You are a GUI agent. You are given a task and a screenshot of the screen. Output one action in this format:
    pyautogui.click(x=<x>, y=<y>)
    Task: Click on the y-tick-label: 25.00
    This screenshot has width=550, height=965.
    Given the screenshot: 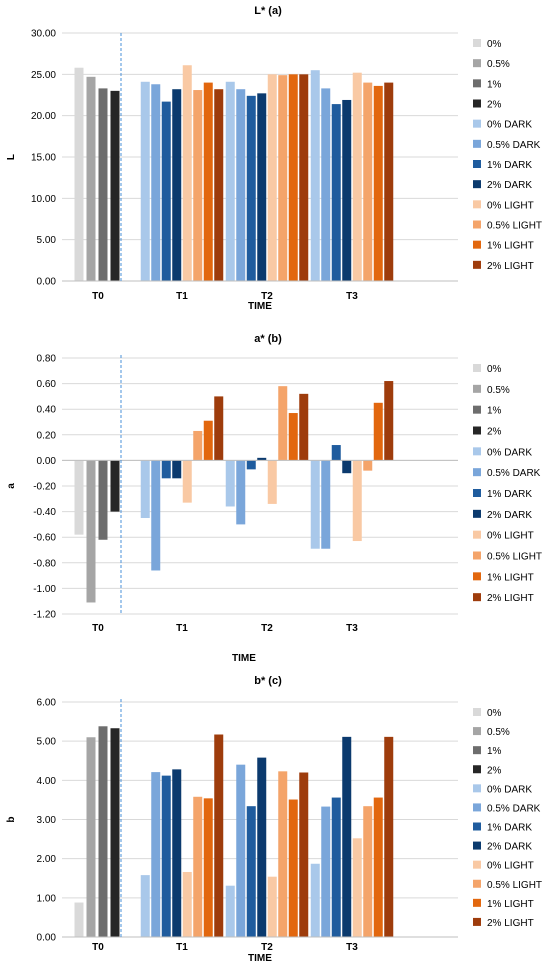 What is the action you would take?
    pyautogui.click(x=43, y=75)
    